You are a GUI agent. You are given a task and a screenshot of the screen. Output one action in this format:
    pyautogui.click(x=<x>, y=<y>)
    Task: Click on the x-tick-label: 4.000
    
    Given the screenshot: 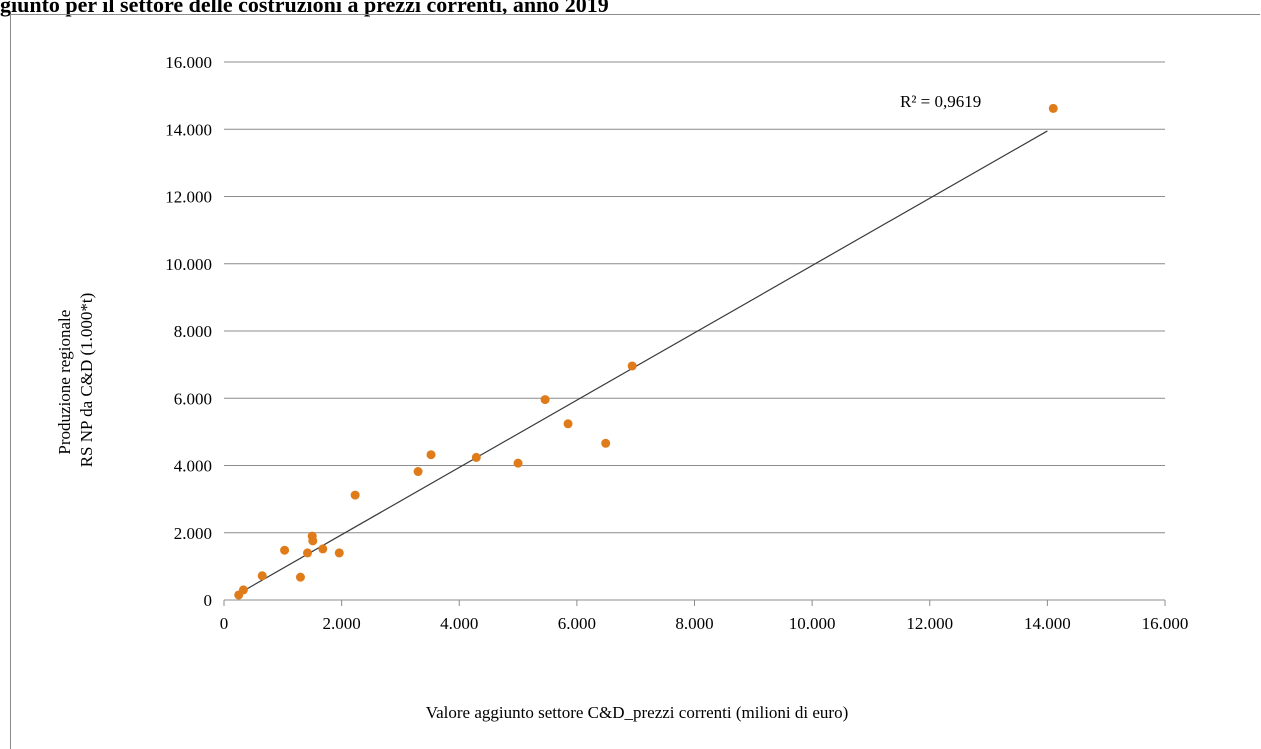 What is the action you would take?
    pyautogui.click(x=459, y=623)
    